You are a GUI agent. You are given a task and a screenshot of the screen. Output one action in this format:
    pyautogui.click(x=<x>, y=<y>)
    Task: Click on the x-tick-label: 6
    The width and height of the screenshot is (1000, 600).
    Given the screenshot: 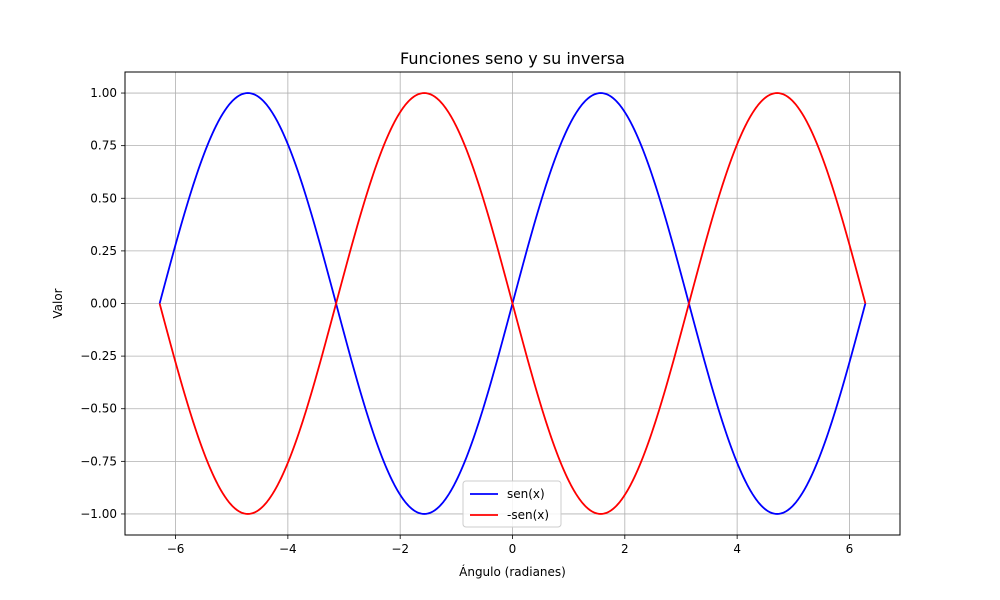 What is the action you would take?
    pyautogui.click(x=850, y=549)
    